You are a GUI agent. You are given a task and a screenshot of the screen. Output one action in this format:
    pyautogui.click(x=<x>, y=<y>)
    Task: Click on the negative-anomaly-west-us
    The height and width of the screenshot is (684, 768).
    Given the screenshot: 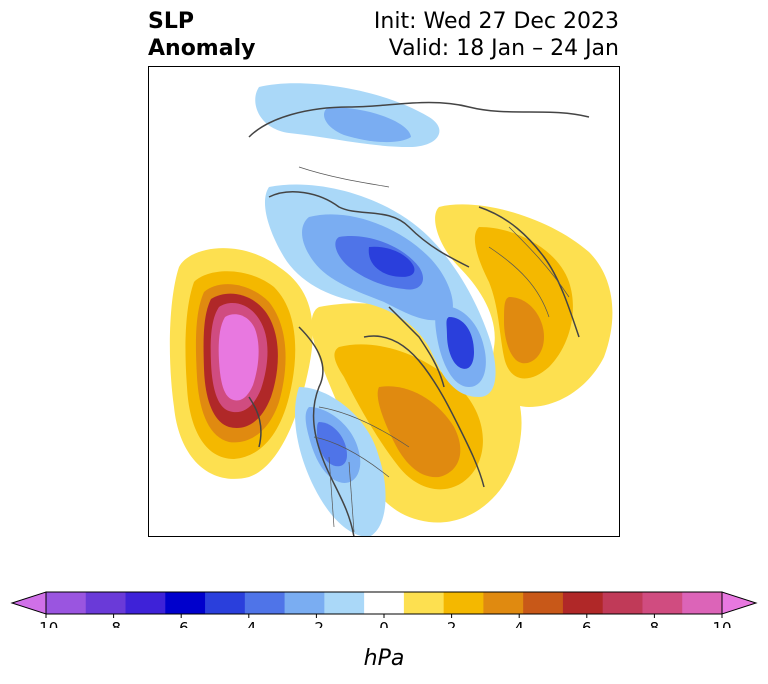 What is the action you would take?
    pyautogui.click(x=340, y=461)
    